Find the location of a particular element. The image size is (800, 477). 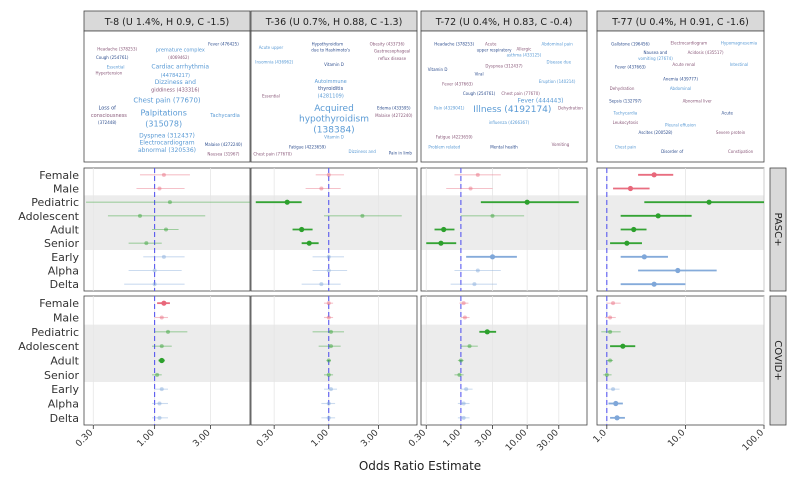

word-cloud-term: (315078) is located at coordinates (163, 124).